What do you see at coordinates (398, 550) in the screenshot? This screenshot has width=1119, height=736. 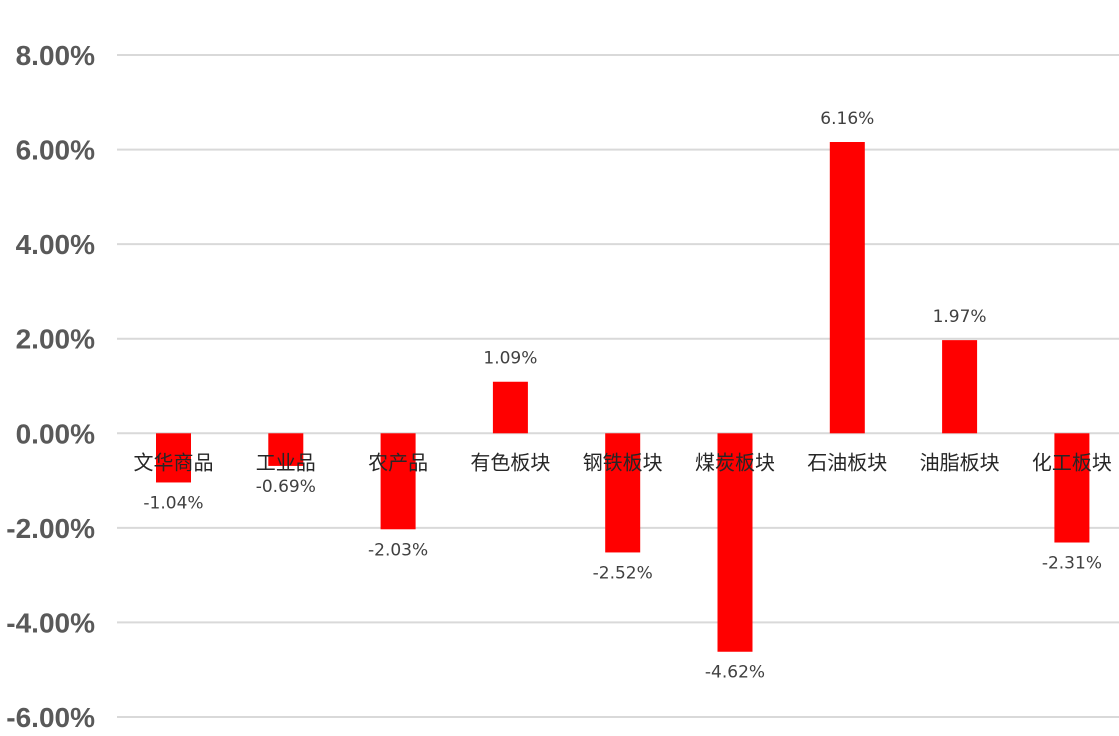 I see `data-label: -2.03%` at bounding box center [398, 550].